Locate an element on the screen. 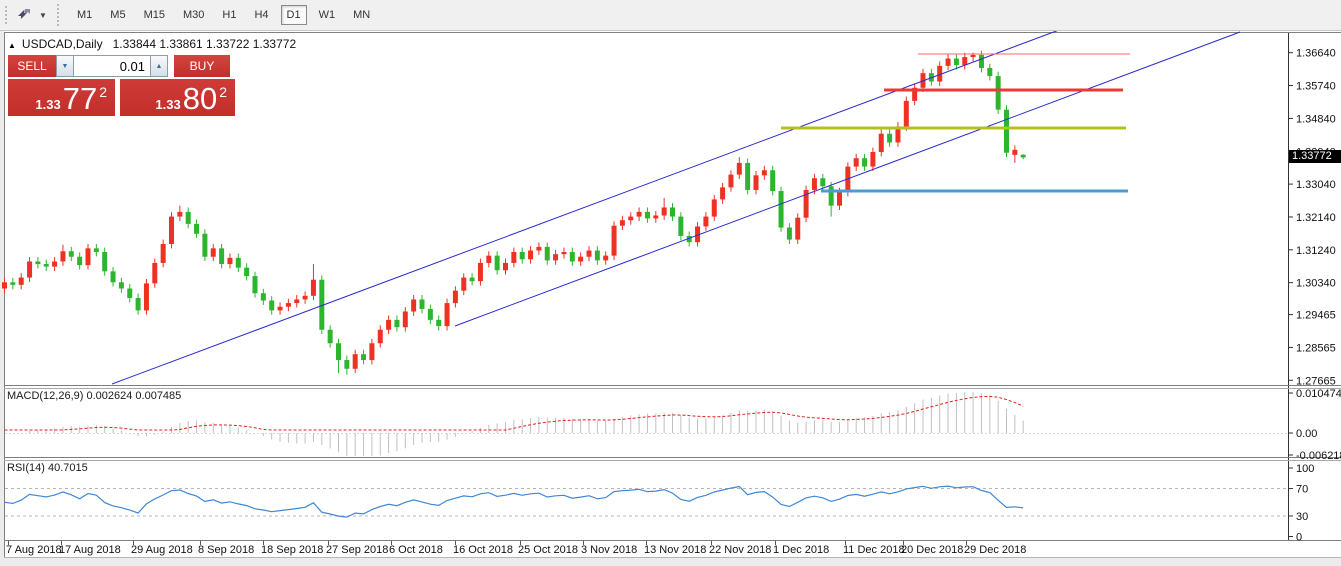 The image size is (1341, 566). svg-text: 18 Sep 2018 is located at coordinates (292, 550).